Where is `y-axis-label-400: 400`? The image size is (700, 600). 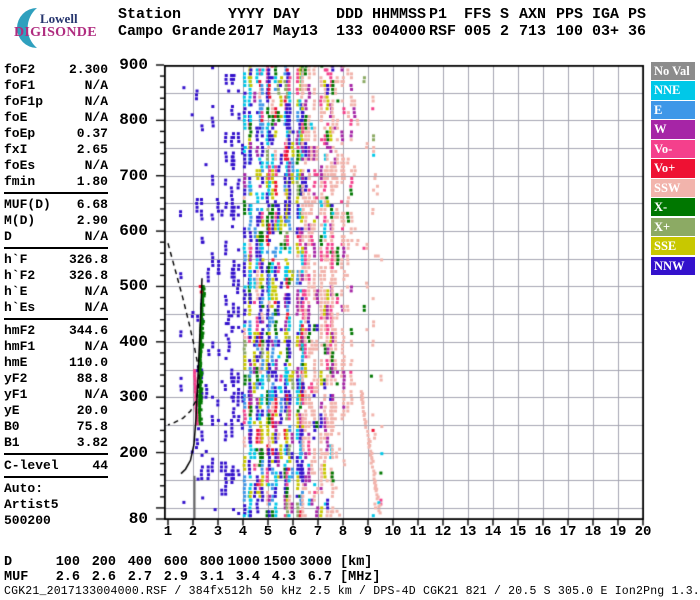 y-axis-label-400: 400 is located at coordinates (133, 342).